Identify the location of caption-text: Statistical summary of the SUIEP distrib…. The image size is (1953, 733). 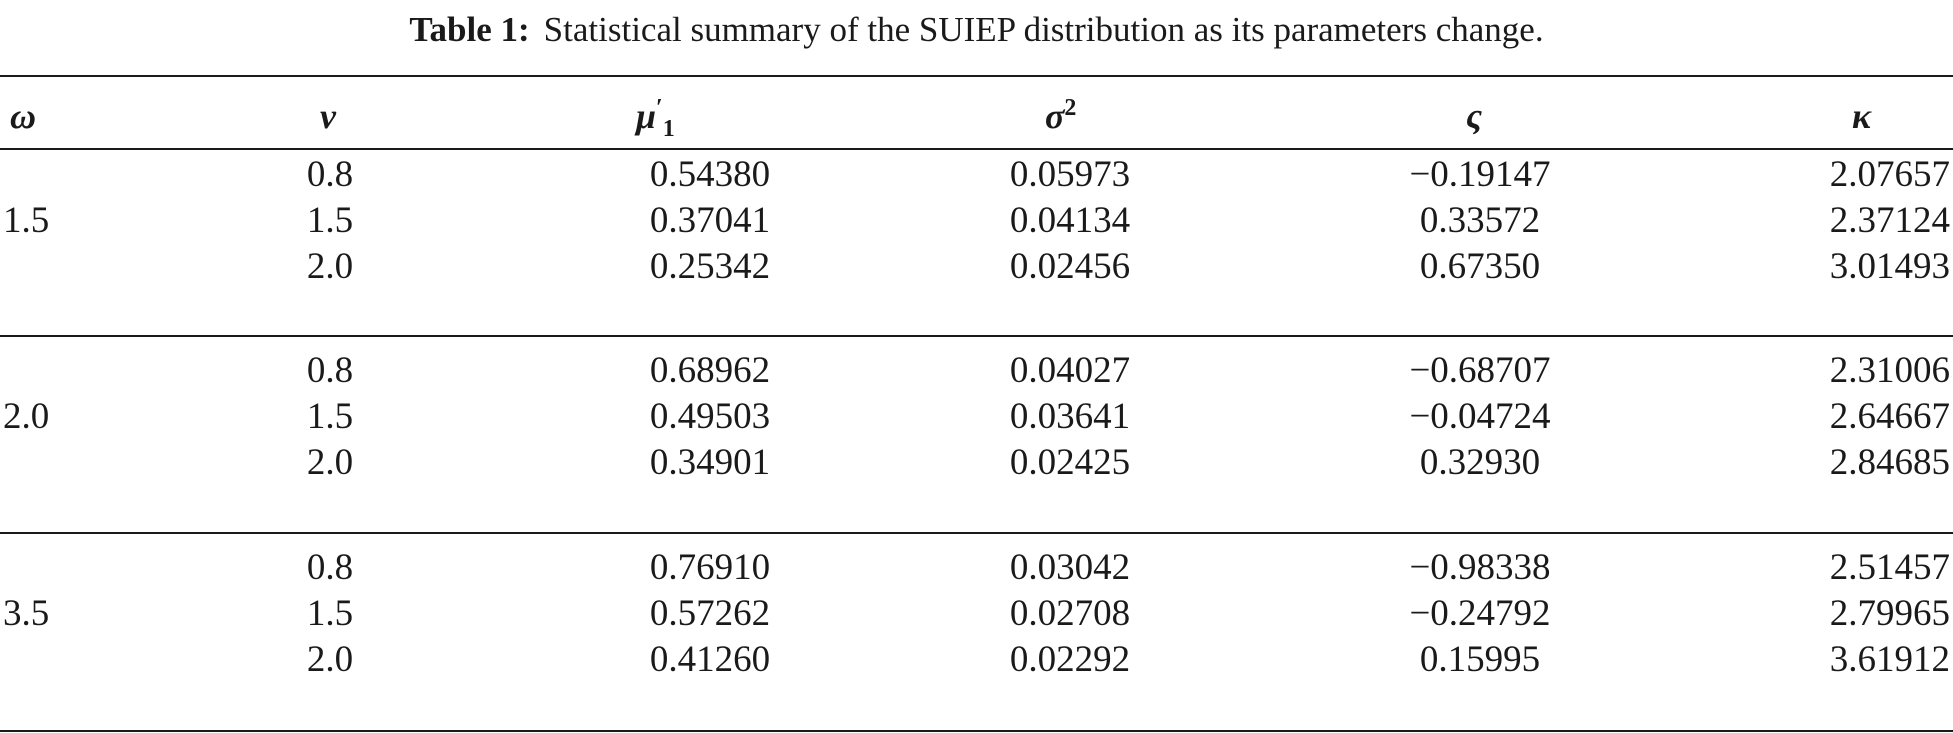
(1043, 29).